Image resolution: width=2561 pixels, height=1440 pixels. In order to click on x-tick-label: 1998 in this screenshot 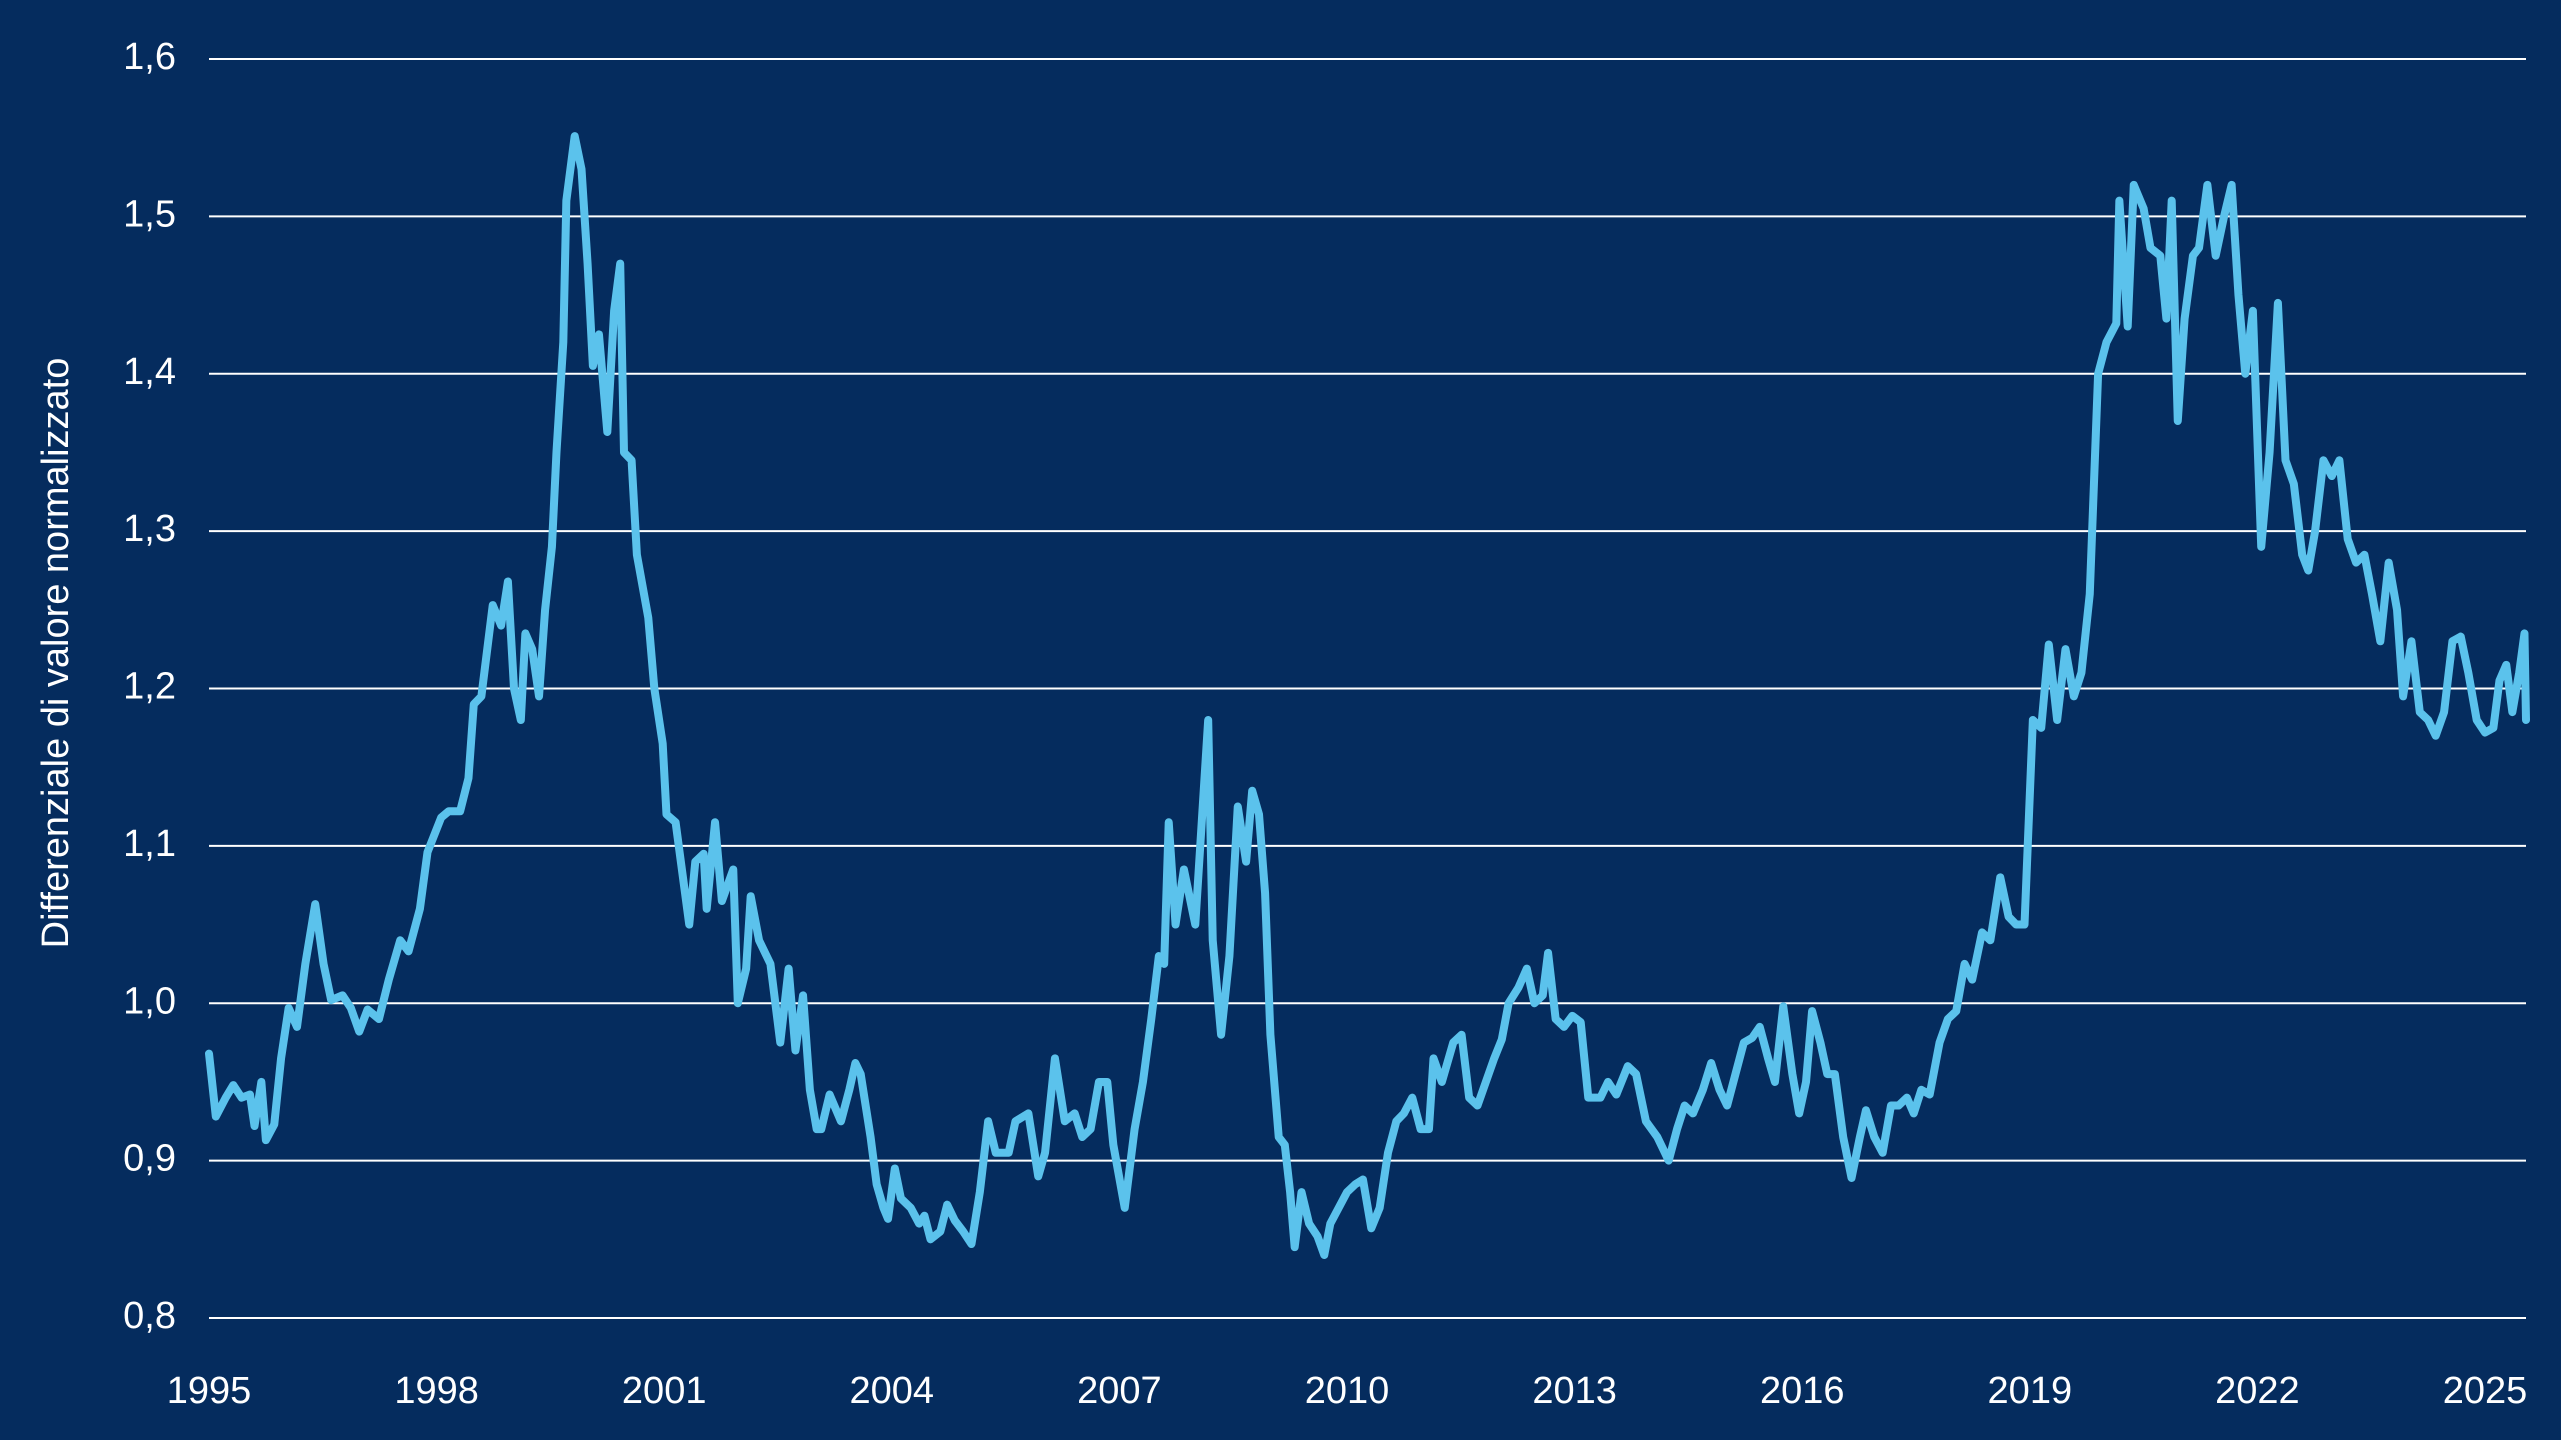, I will do `click(436, 1391)`.